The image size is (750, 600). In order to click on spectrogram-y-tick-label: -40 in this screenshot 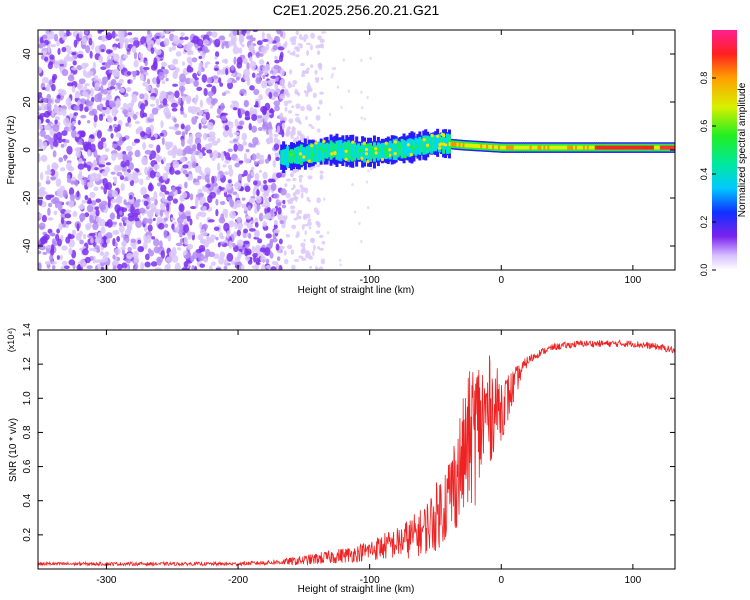, I will do `click(27, 245)`.